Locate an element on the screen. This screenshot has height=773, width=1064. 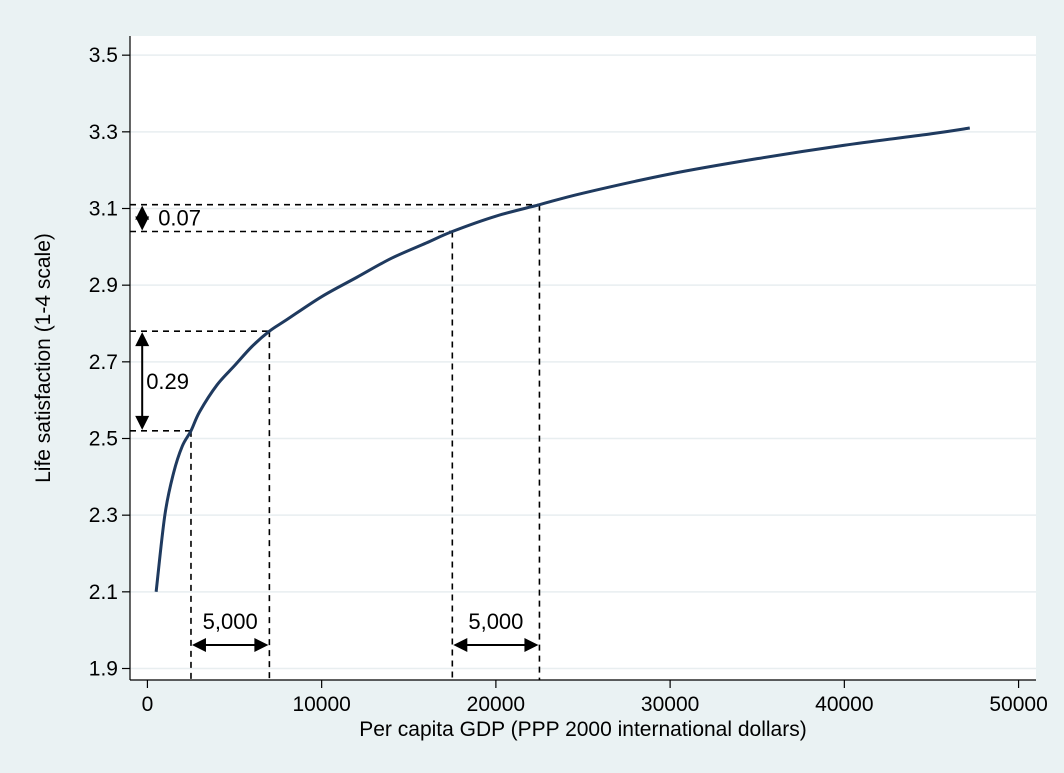
y-tick-label: 2.5 is located at coordinates (103, 439).